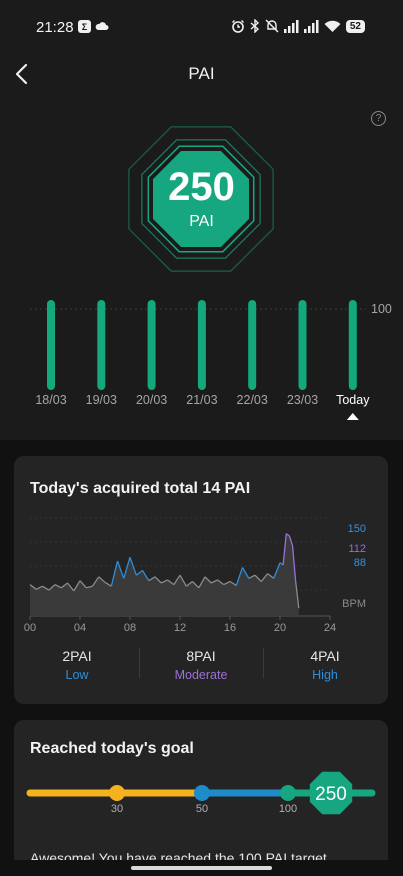 This screenshot has height=876, width=403. Describe the element at coordinates (254, 26) in the screenshot. I see `bluetooth-icon` at that location.